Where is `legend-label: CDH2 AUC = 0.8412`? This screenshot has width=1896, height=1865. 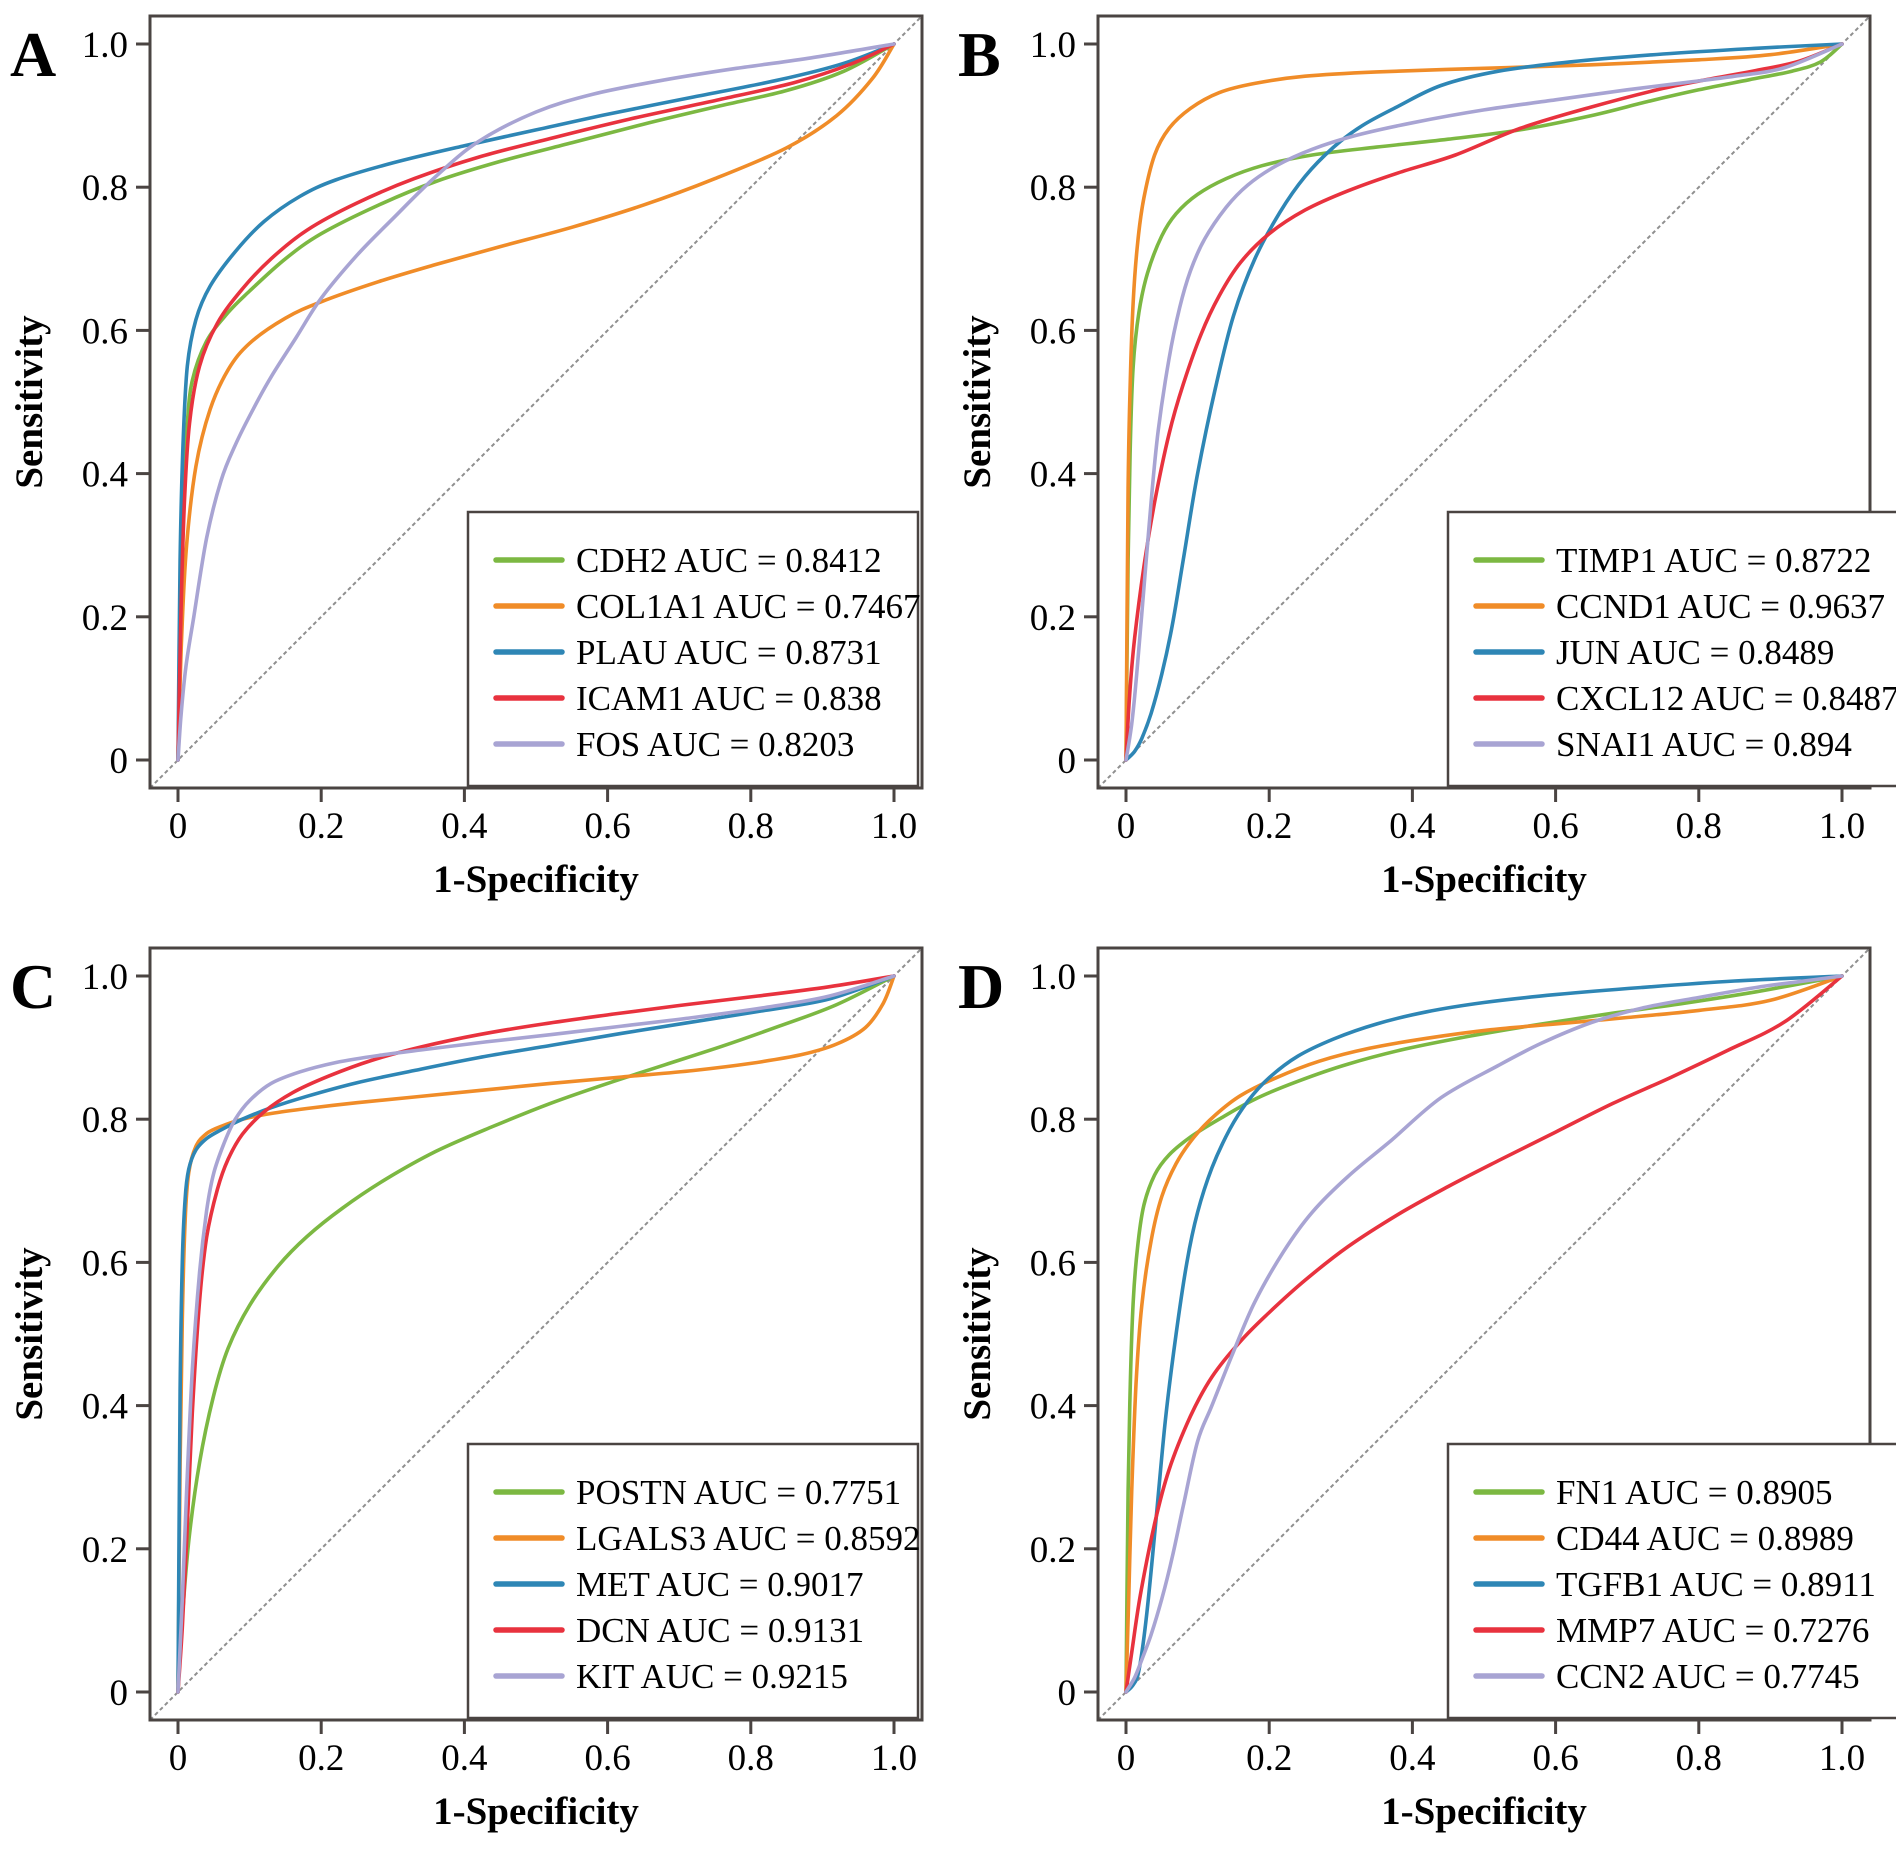 legend-label: CDH2 AUC = 0.8412 is located at coordinates (729, 560).